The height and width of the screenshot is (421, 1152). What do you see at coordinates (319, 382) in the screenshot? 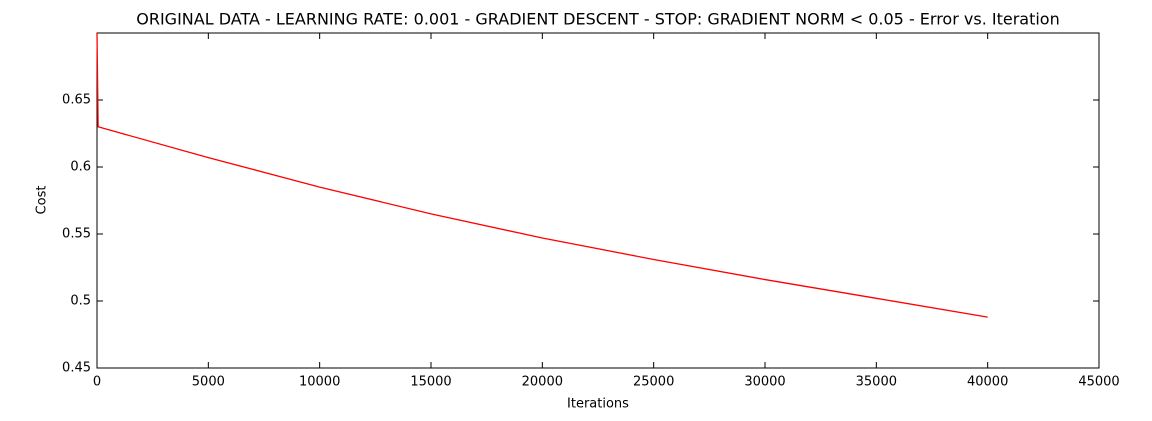
I see `x-tick-label: 10000` at bounding box center [319, 382].